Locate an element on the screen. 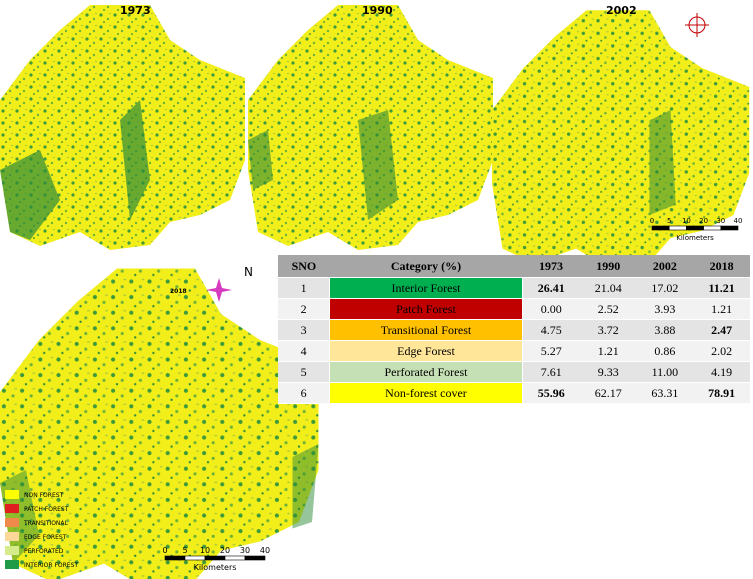  table-cell: 4 is located at coordinates (304, 351).